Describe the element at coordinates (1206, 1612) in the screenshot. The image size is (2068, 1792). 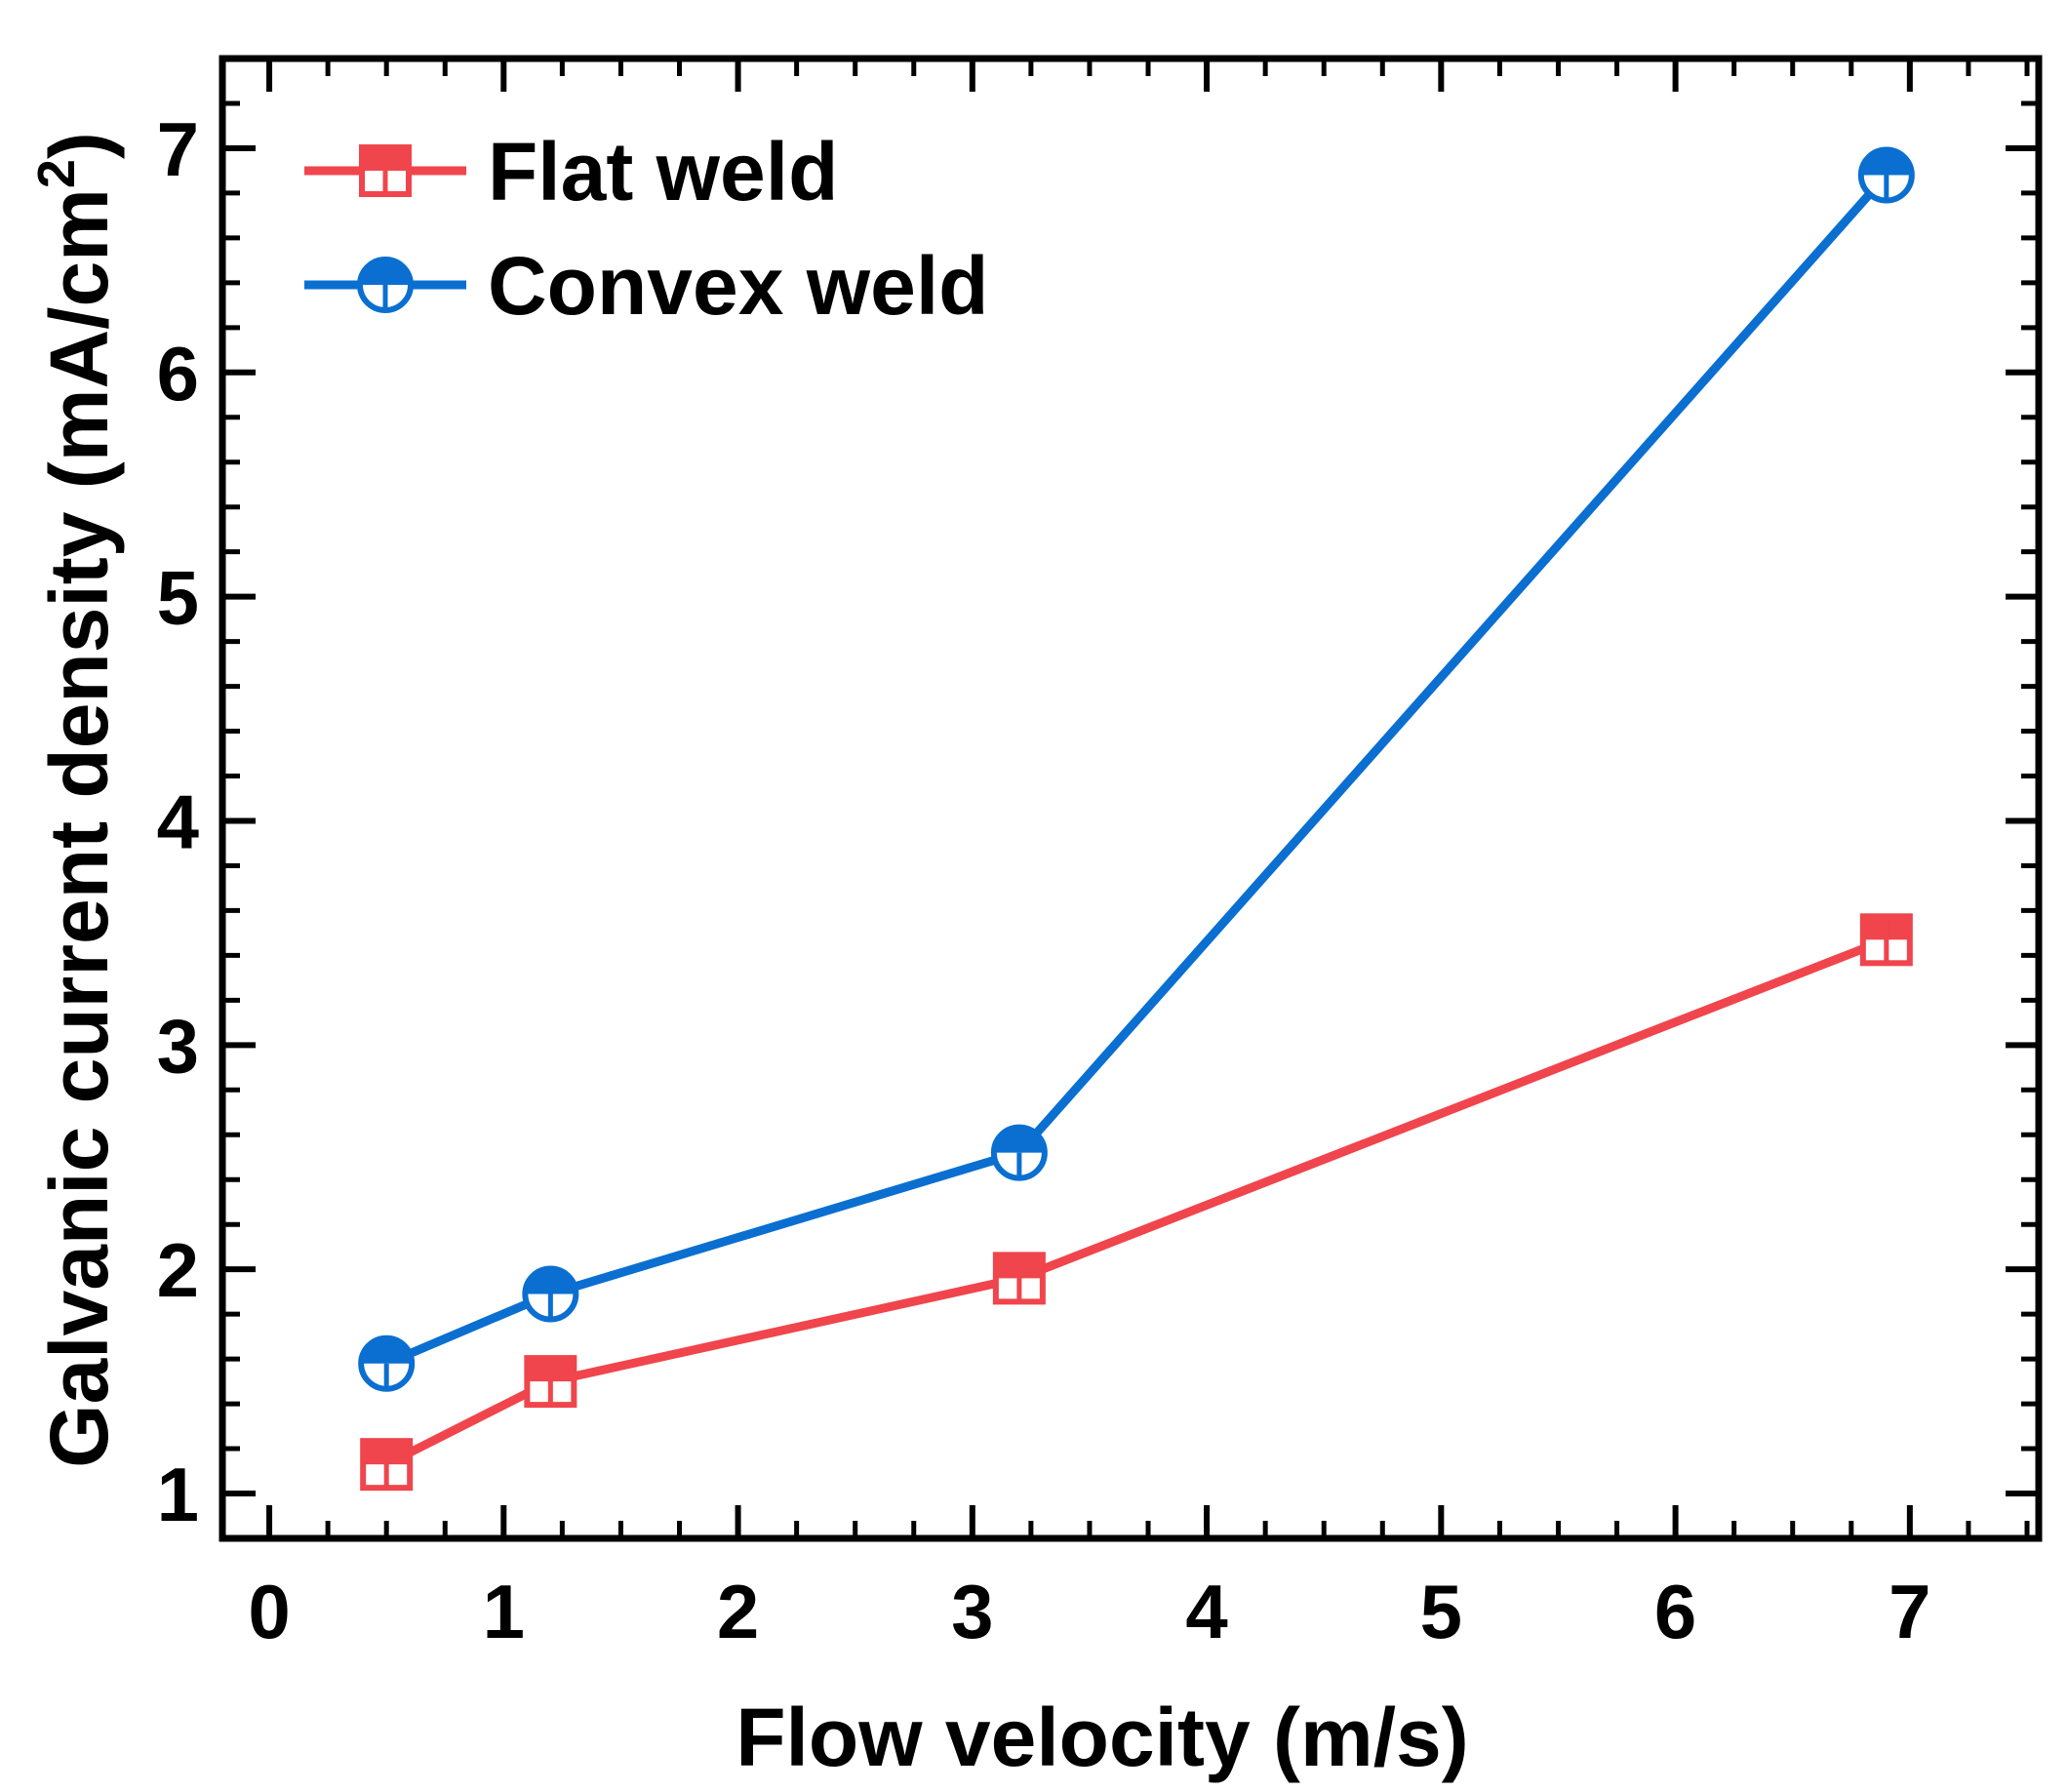
I see `x-tick-label: 4` at that location.